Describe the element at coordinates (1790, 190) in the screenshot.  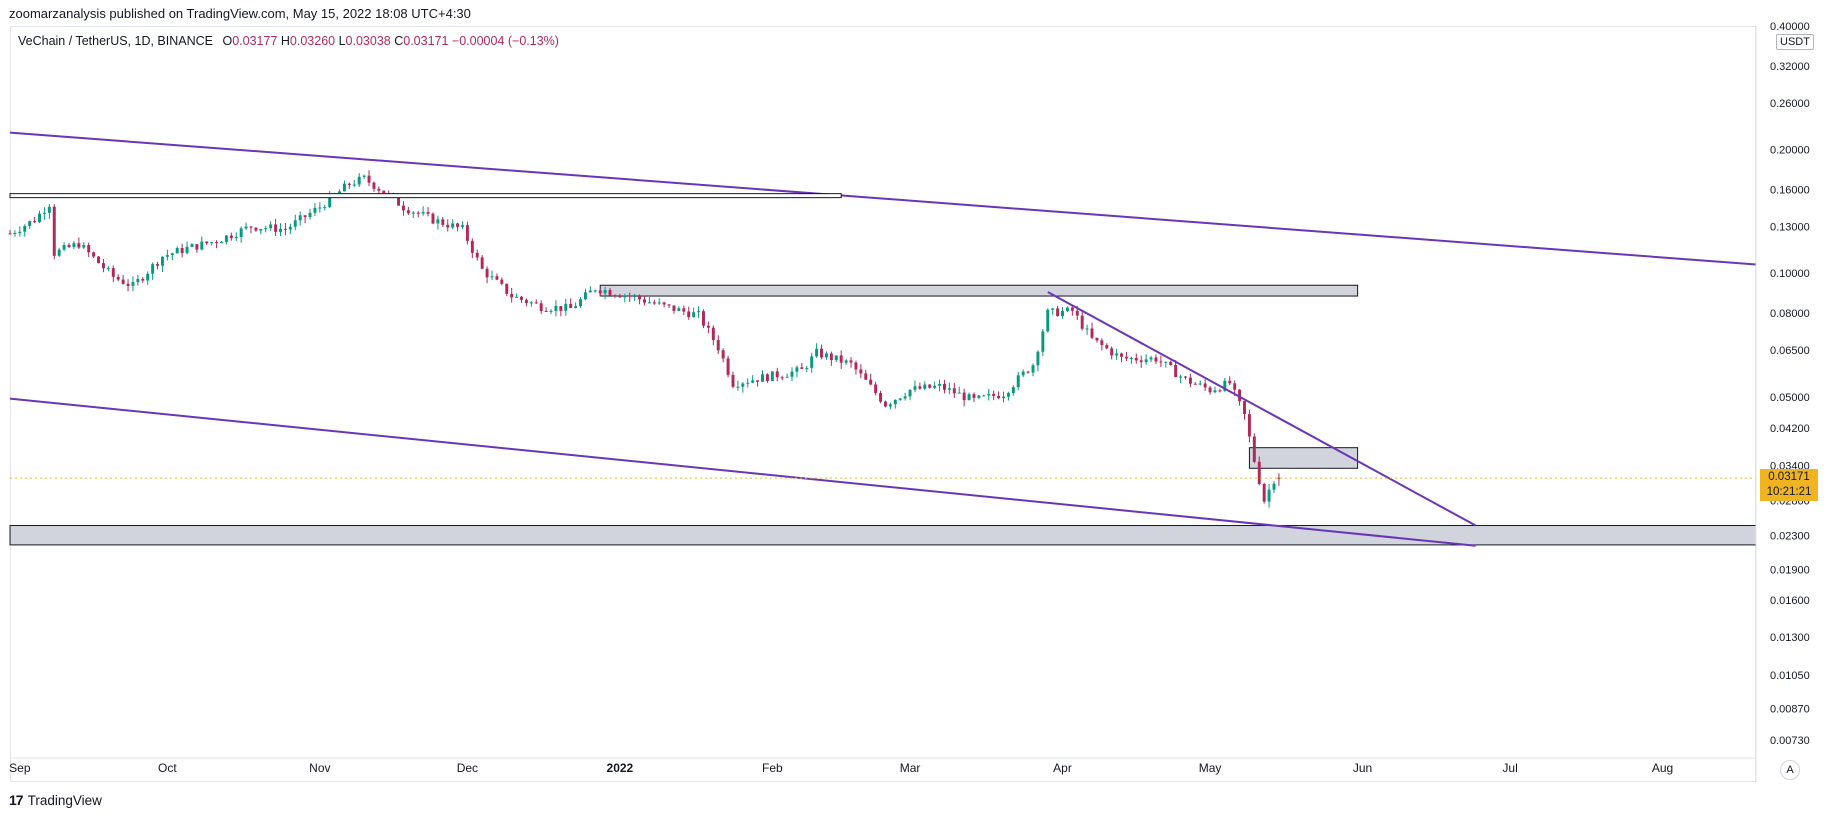
I see `y-tick-label: 0.16000` at that location.